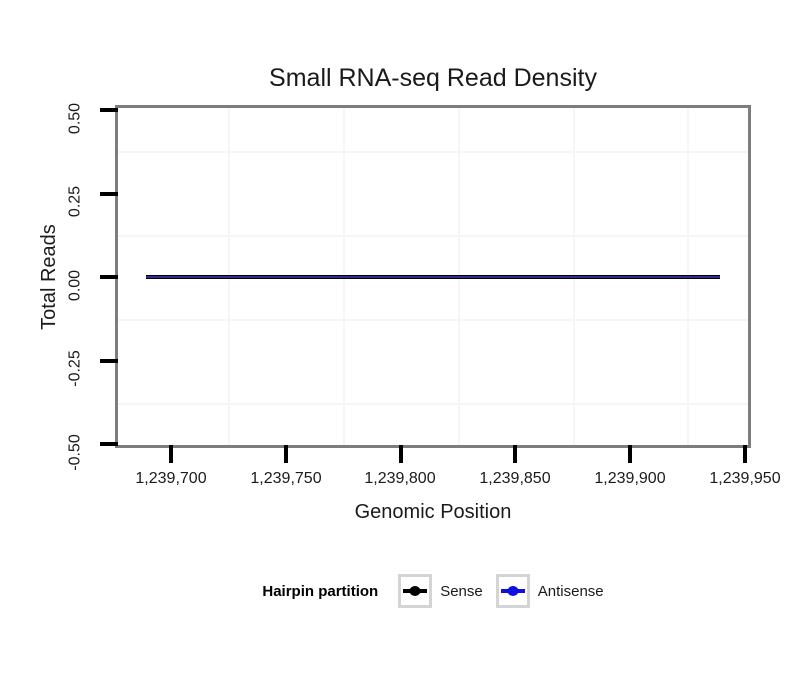 The image size is (810, 690). What do you see at coordinates (433, 78) in the screenshot?
I see `chart-title: Small RNA-seq Read Density` at bounding box center [433, 78].